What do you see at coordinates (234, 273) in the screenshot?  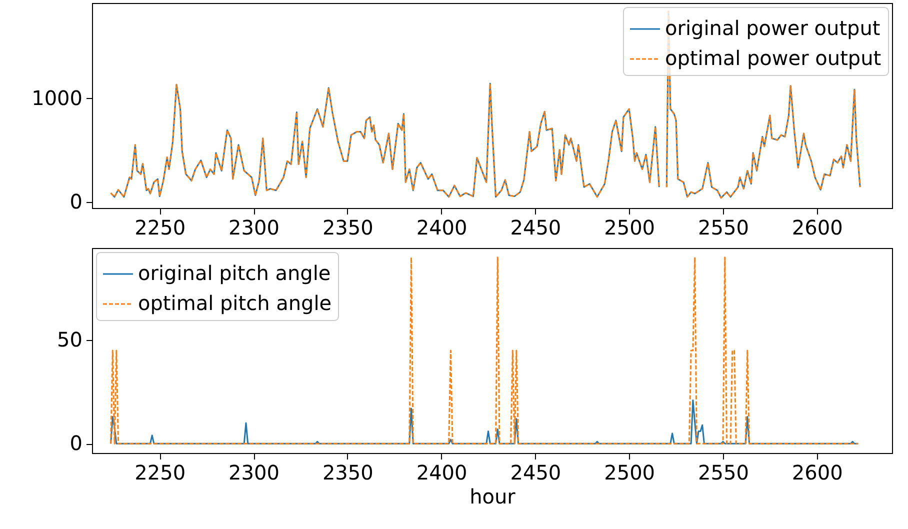 I see `legend-label: original pitch angle` at bounding box center [234, 273].